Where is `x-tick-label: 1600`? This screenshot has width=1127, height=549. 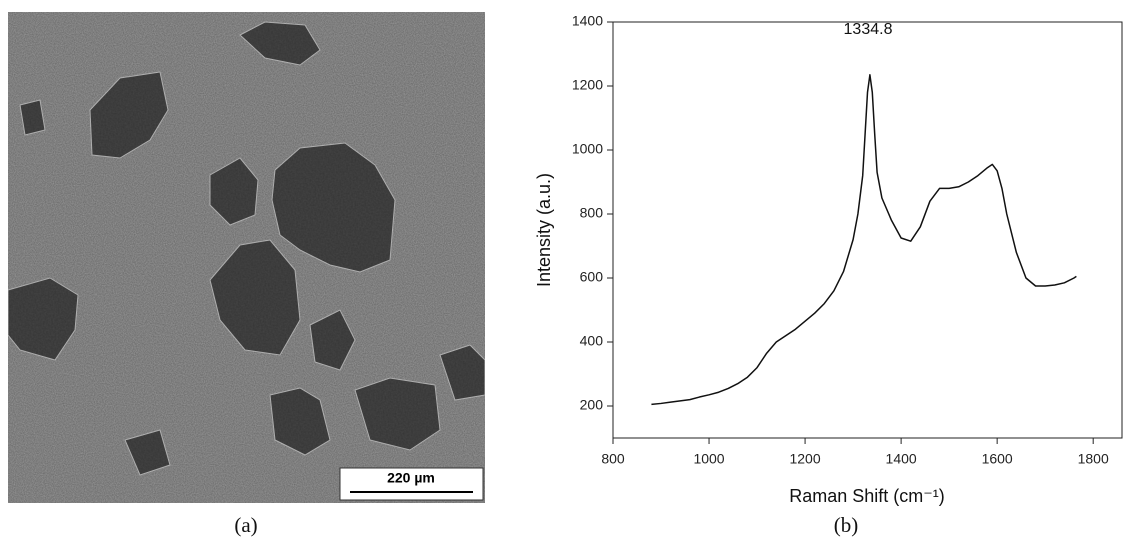 x-tick-label: 1600 is located at coordinates (997, 459).